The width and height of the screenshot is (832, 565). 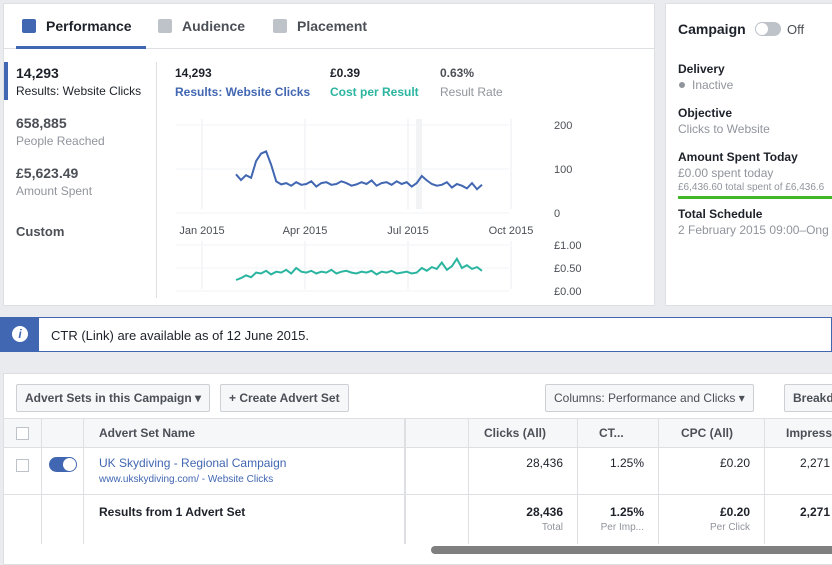 What do you see at coordinates (37, 73) in the screenshot?
I see `summary-value: 14,293` at bounding box center [37, 73].